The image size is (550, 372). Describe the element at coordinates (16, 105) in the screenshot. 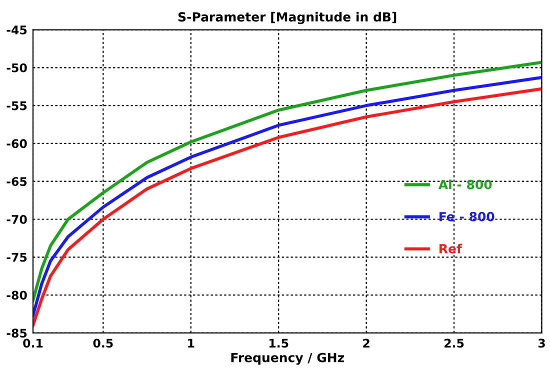

I see `y-tick-label: -55` at that location.